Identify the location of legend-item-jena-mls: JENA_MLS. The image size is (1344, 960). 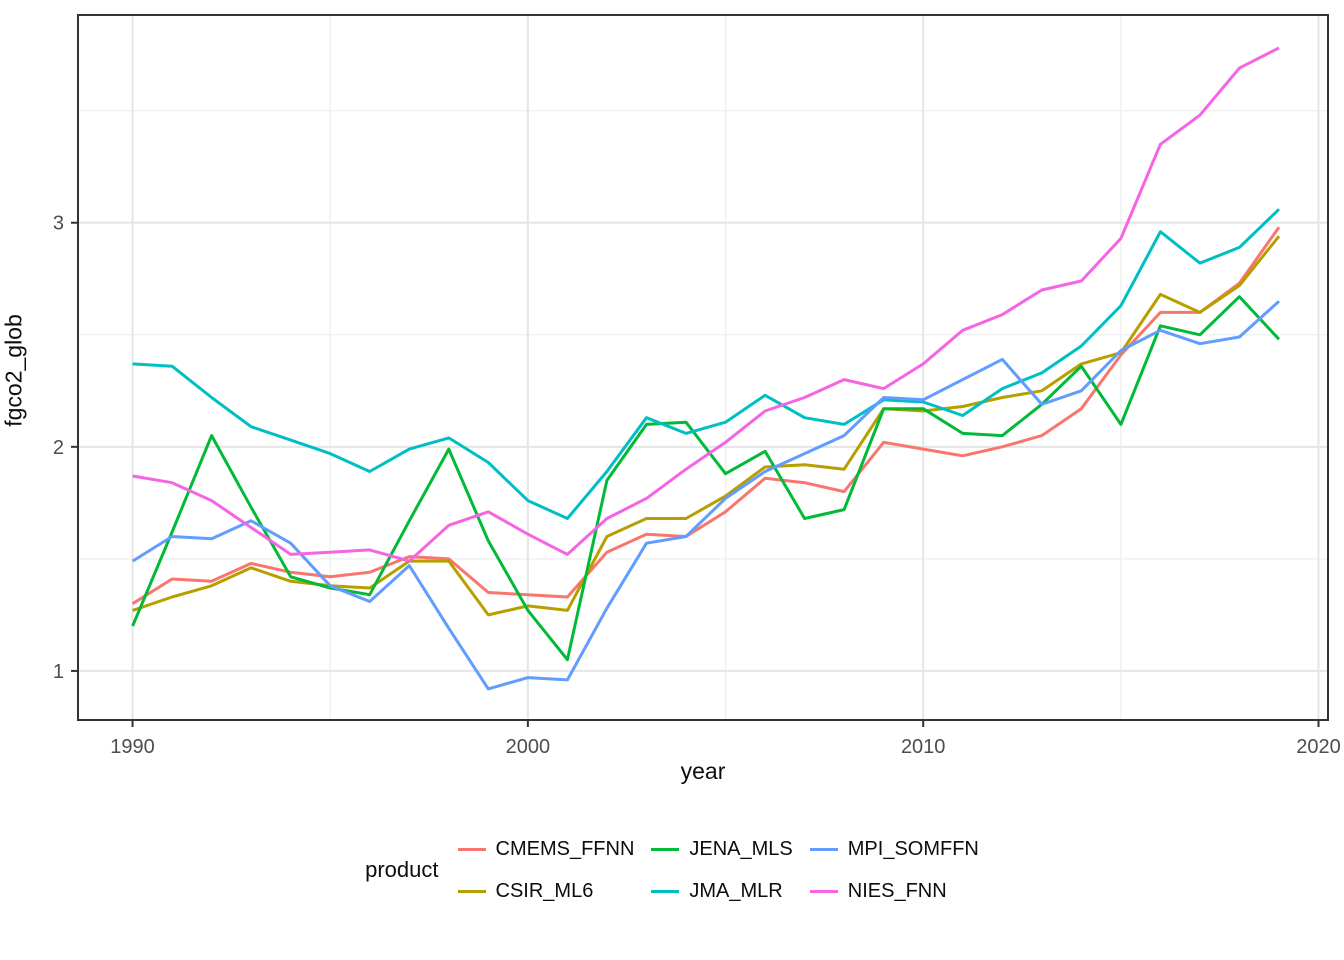
(720, 849).